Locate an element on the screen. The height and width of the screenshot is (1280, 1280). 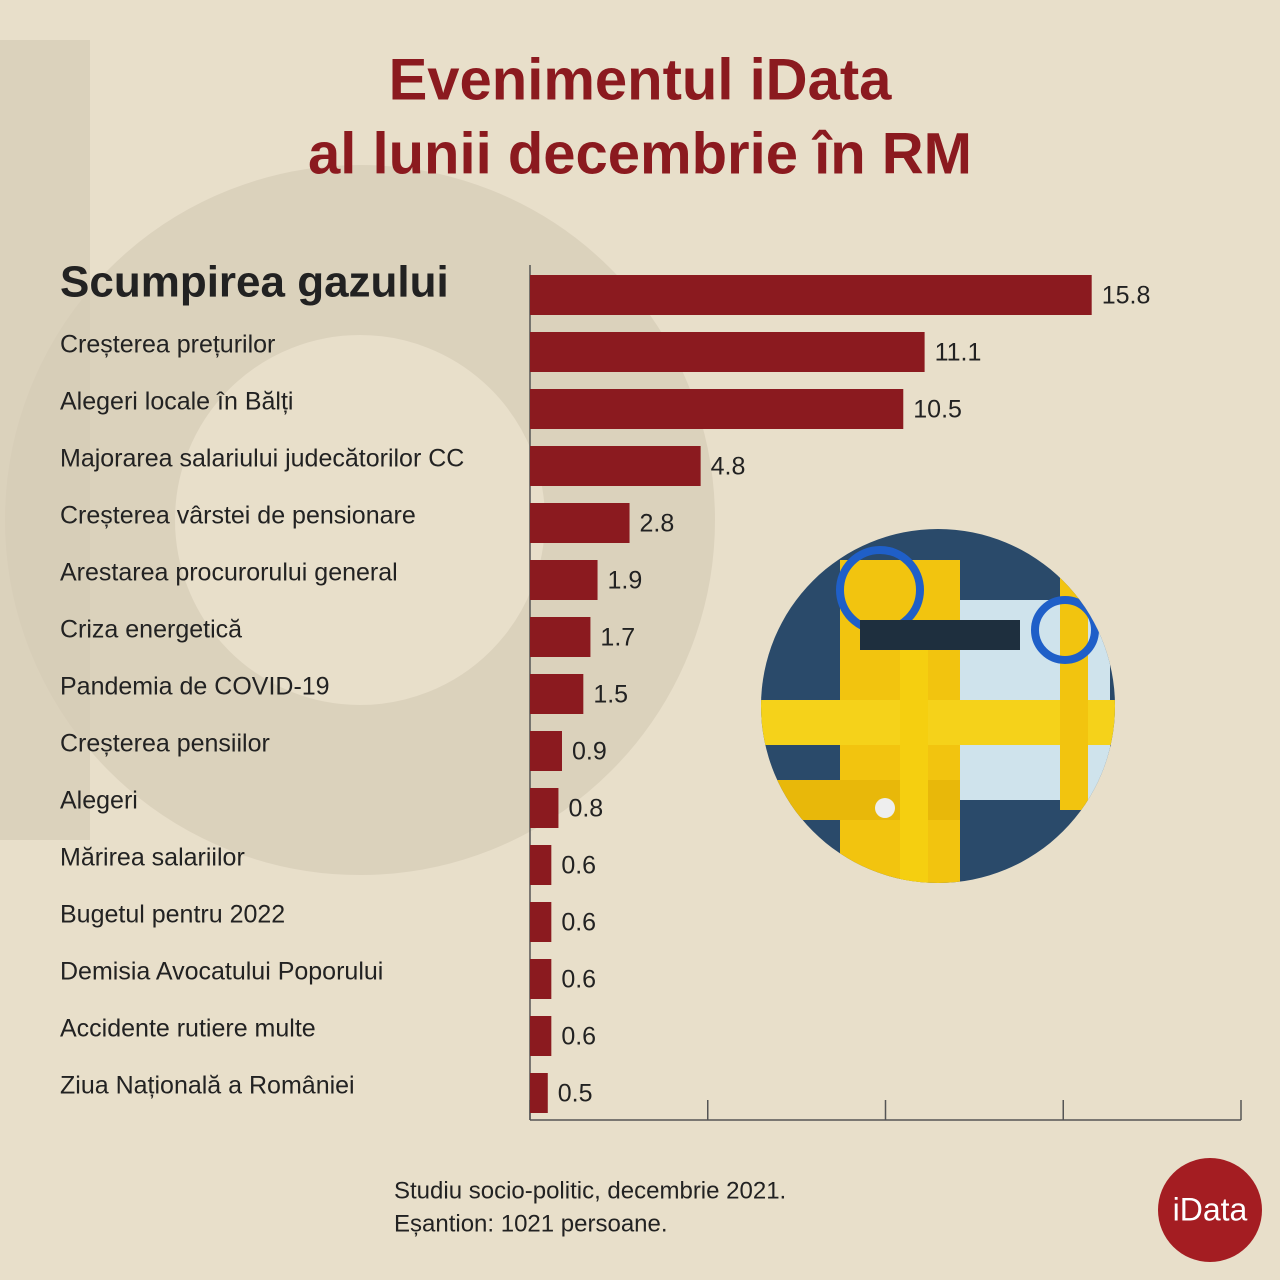
background-decoration is located at coordinates (45, 440).